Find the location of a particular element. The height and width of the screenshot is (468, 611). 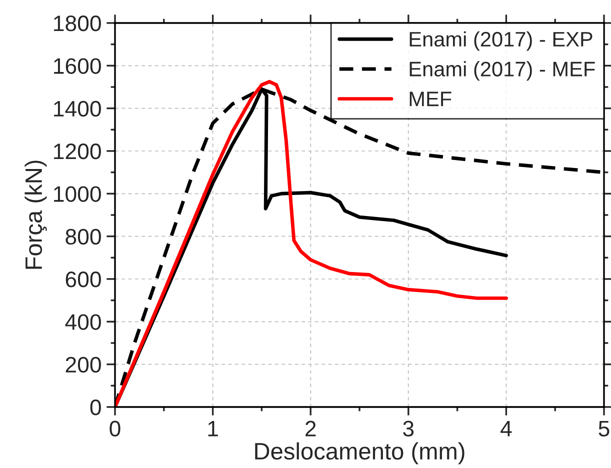

x-tick-label: 0 is located at coordinates (115, 428).